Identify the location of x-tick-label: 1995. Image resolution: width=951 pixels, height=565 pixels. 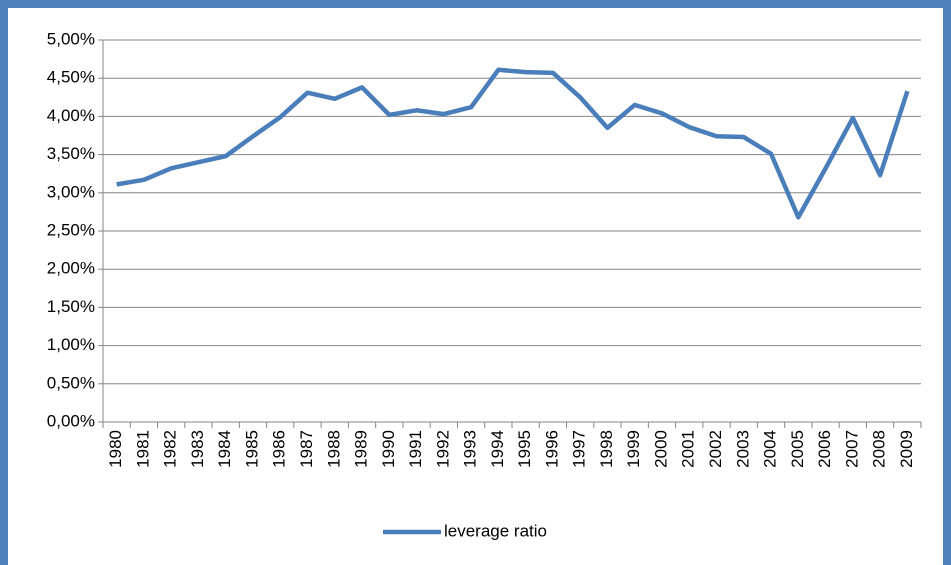
(524, 449).